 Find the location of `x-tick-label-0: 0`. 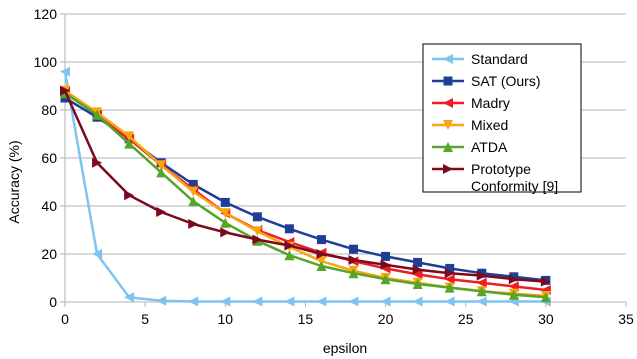

x-tick-label-0: 0 is located at coordinates (65, 319).